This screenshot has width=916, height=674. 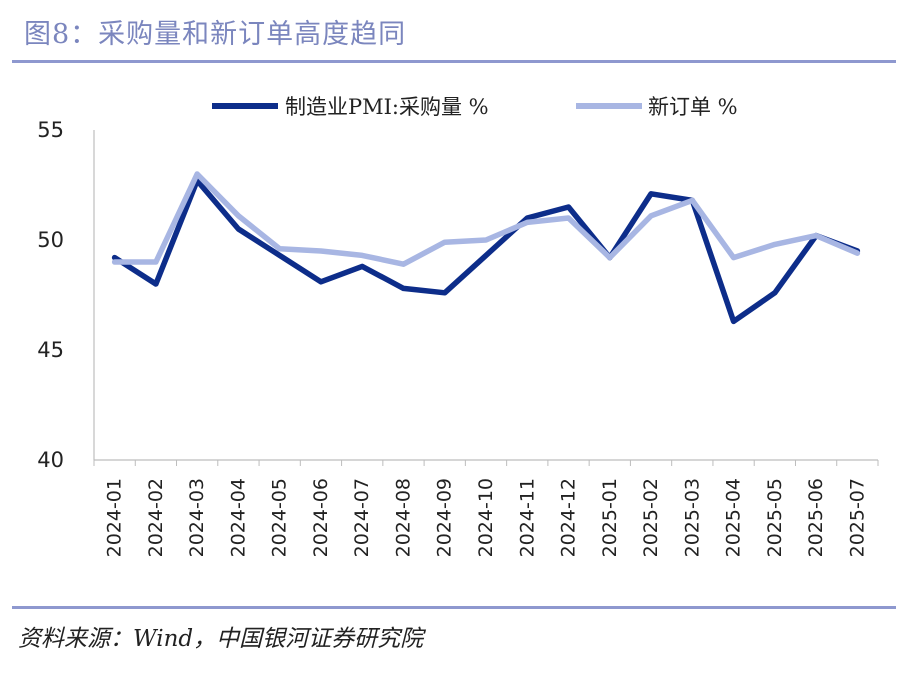 What do you see at coordinates (50, 130) in the screenshot?
I see `y-tick-label: 55` at bounding box center [50, 130].